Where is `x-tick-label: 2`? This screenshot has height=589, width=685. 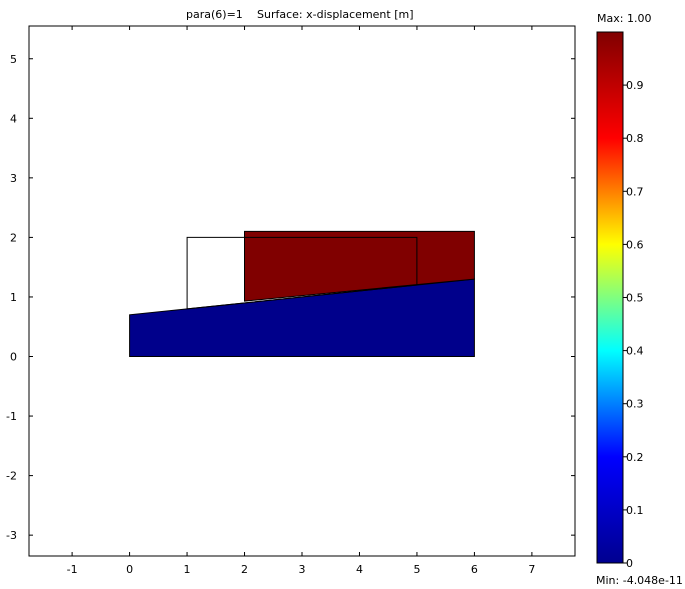
x-tick-label: 2 is located at coordinates (244, 569).